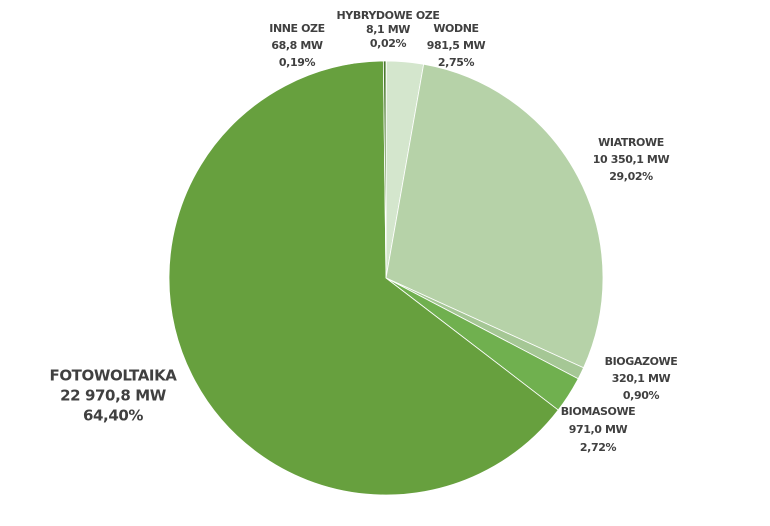 This screenshot has width=770, height=526. Describe the element at coordinates (598, 447) in the screenshot. I see `slice-share-label: 2,72%` at that location.